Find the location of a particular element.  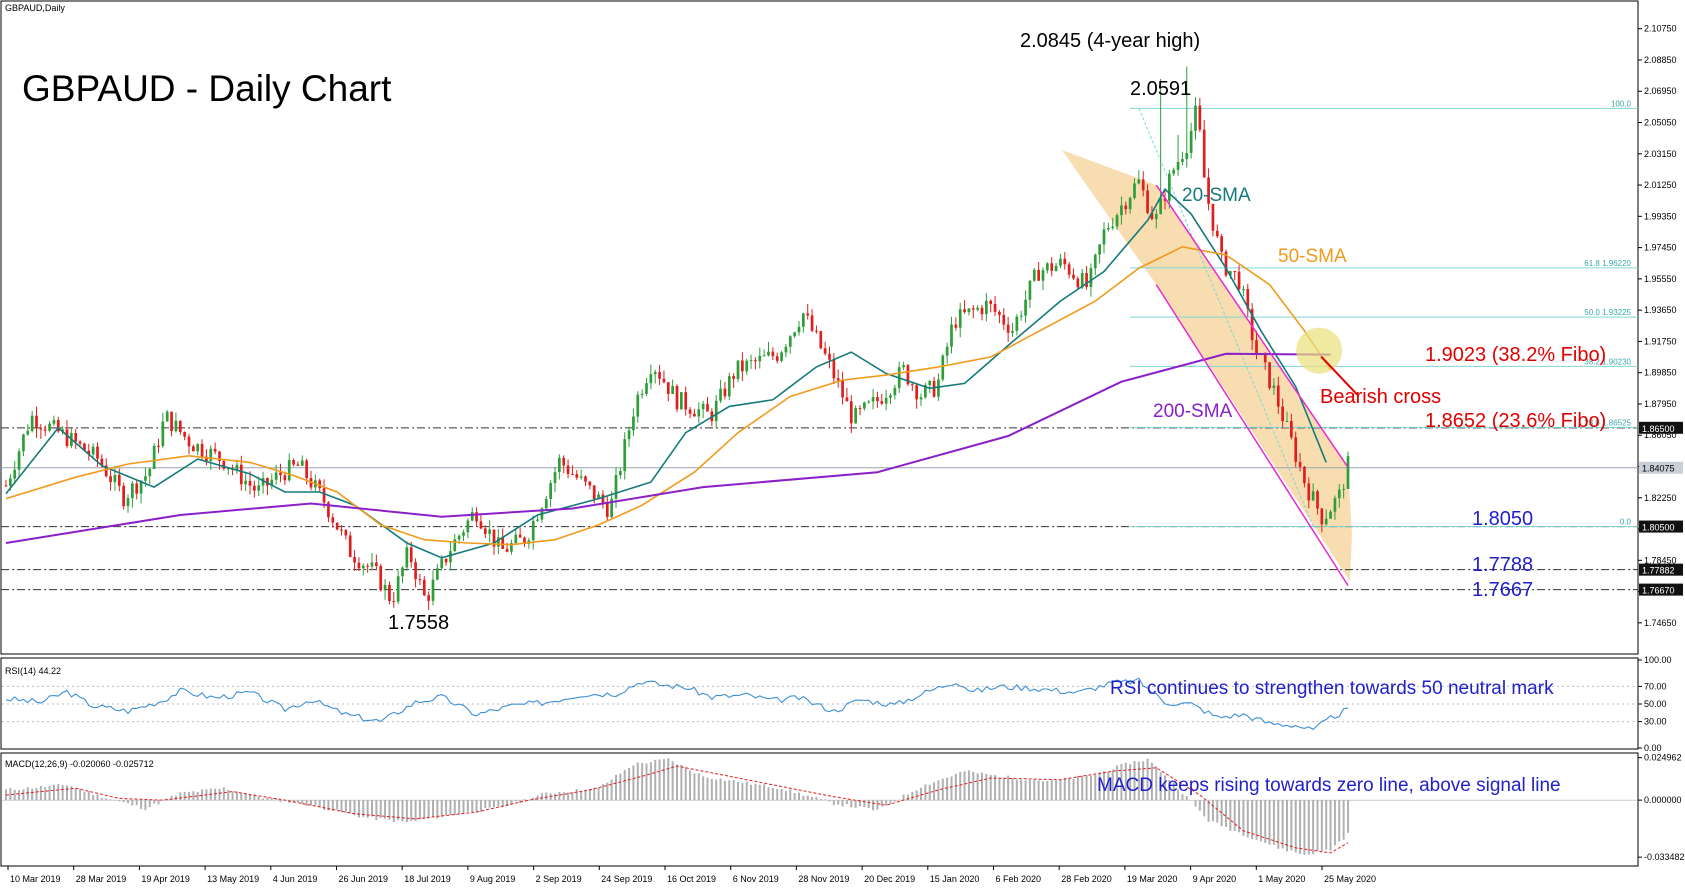

y-tick-label: 2.05050 is located at coordinates (1660, 123).